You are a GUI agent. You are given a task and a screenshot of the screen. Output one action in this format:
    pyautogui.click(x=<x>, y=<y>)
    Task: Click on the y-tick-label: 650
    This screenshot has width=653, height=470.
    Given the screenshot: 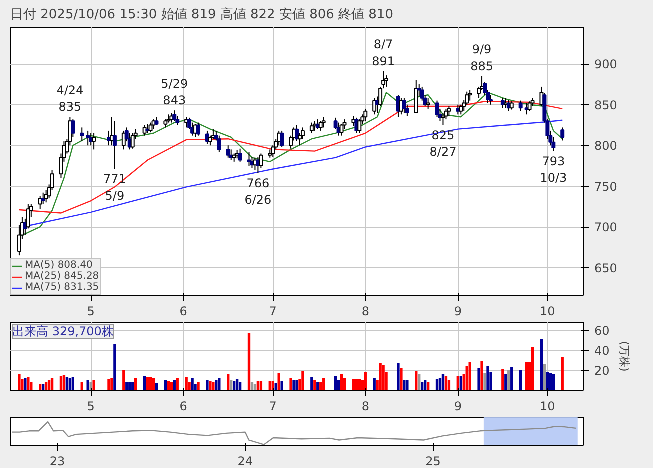 What is the action you would take?
    pyautogui.click(x=606, y=268)
    